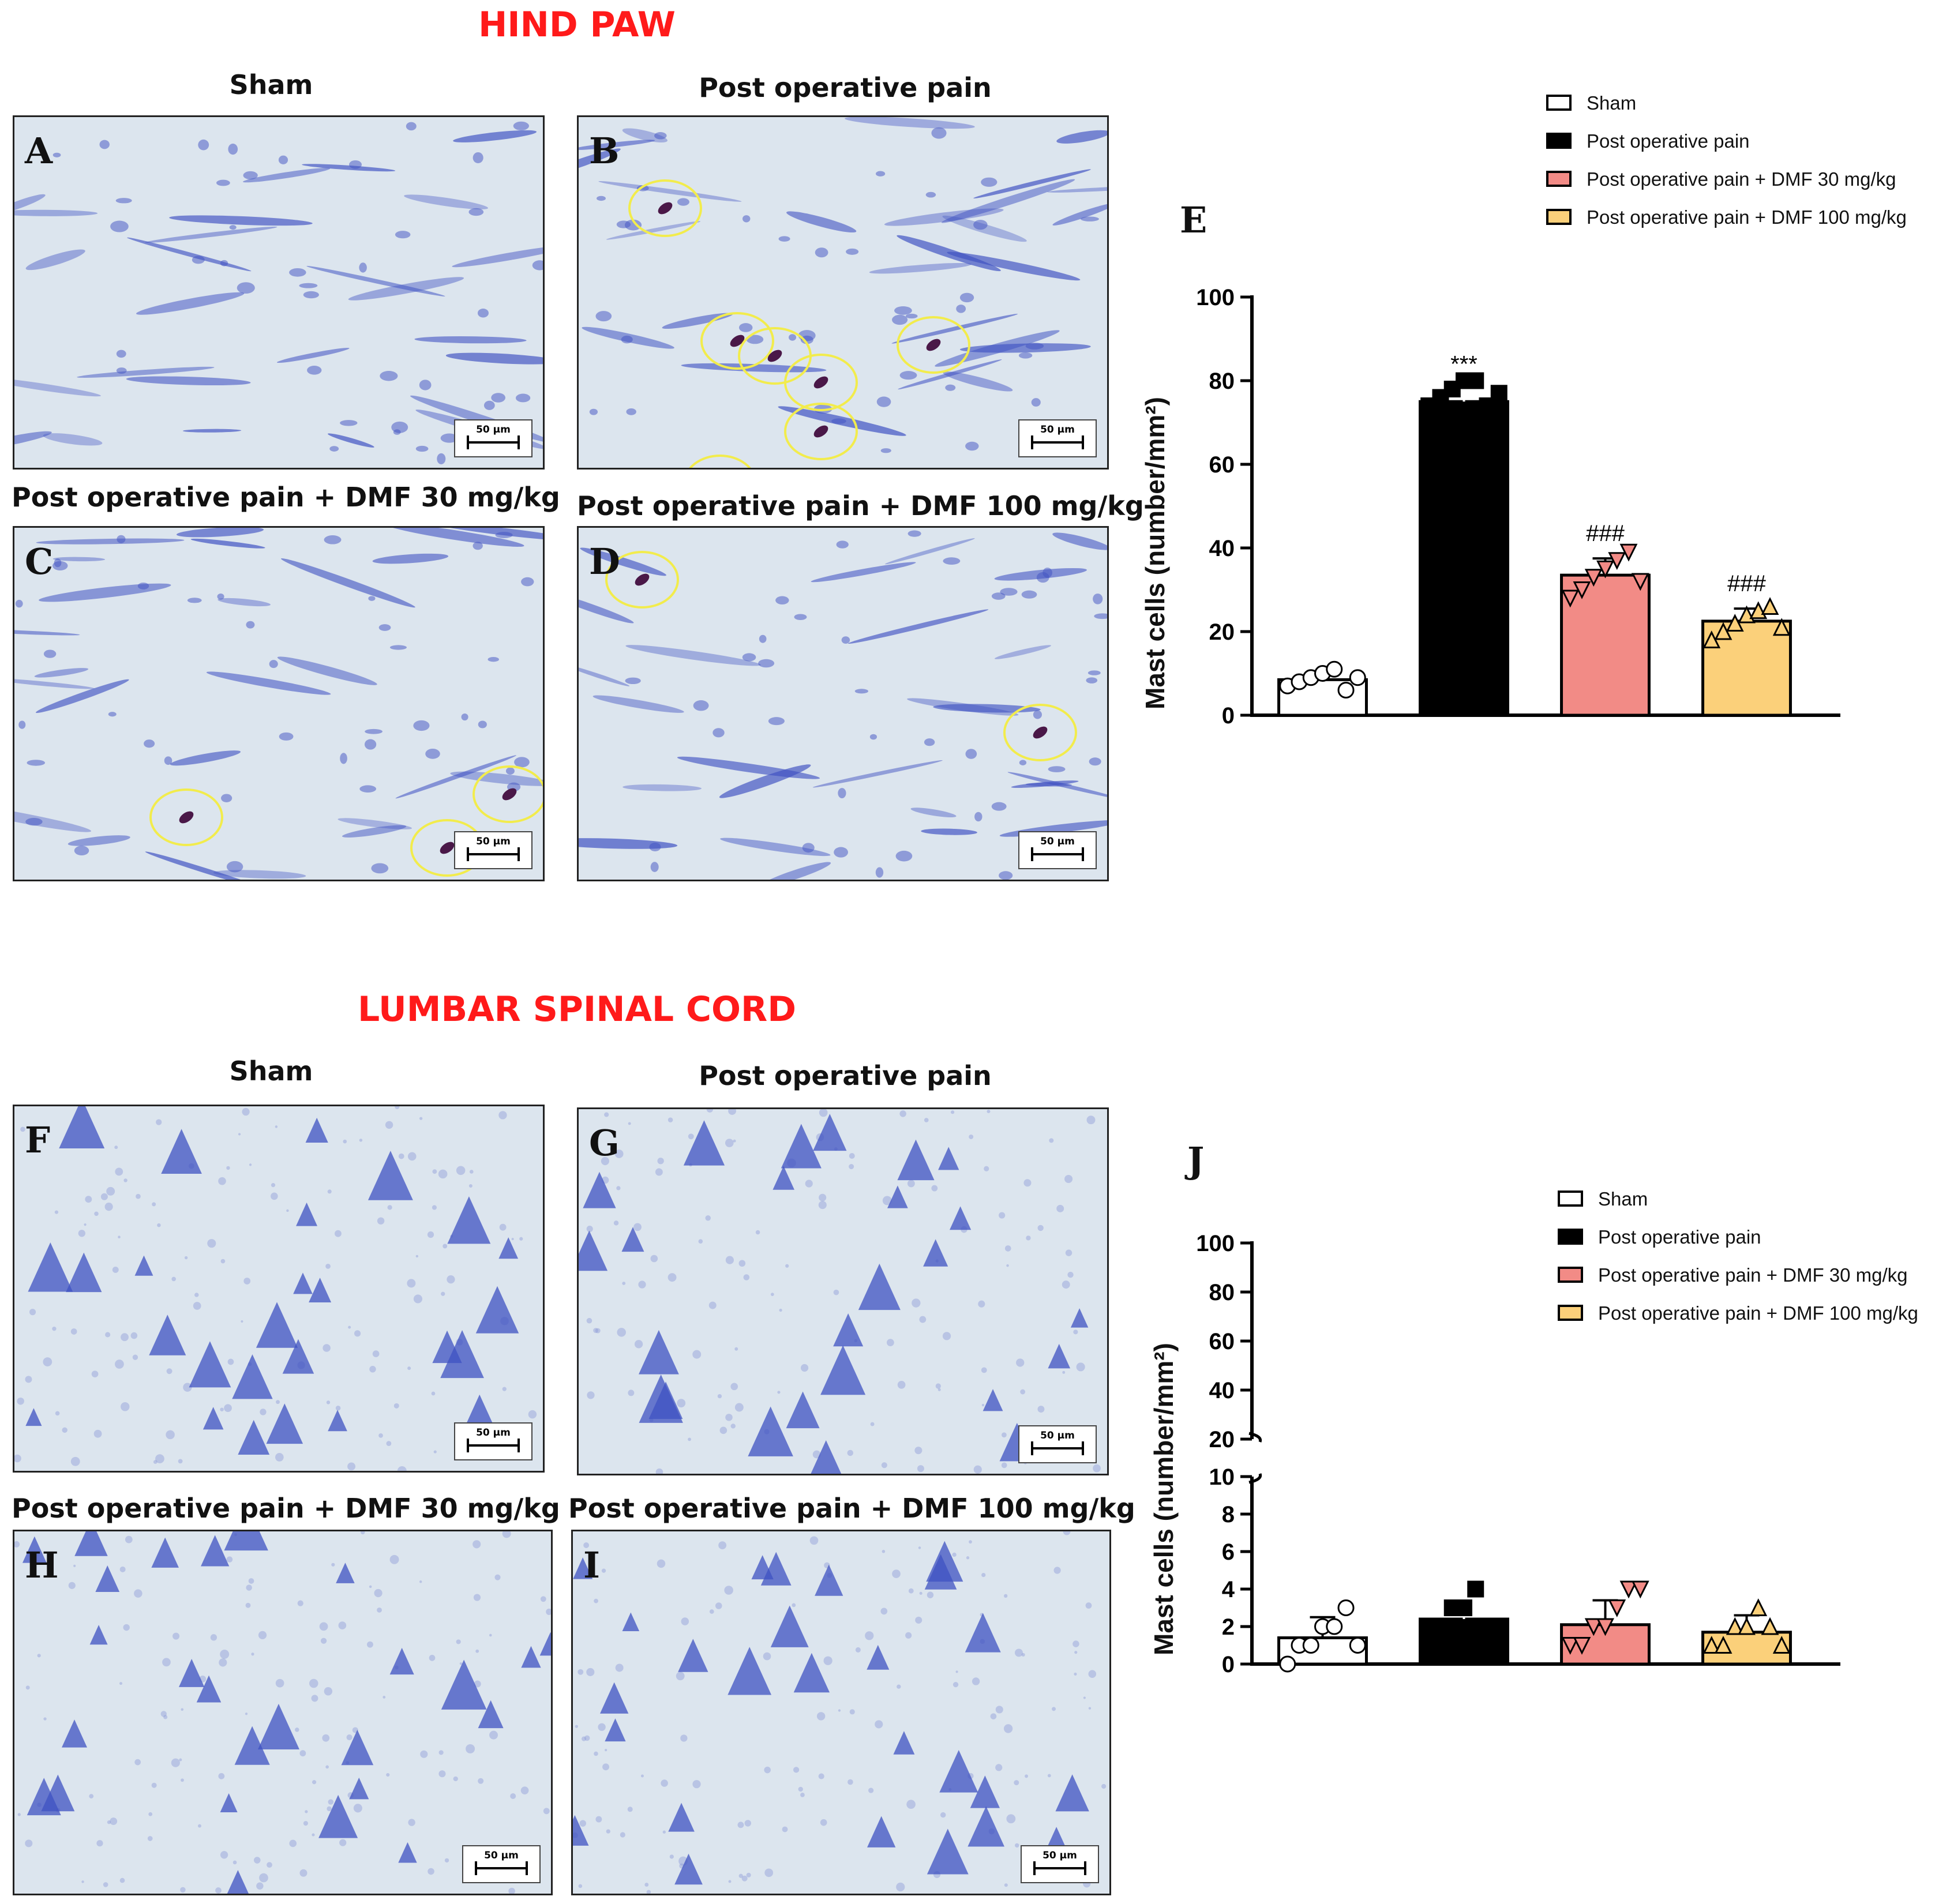 This screenshot has width=1935, height=1904. I want to click on mast-cell, so click(933, 345).